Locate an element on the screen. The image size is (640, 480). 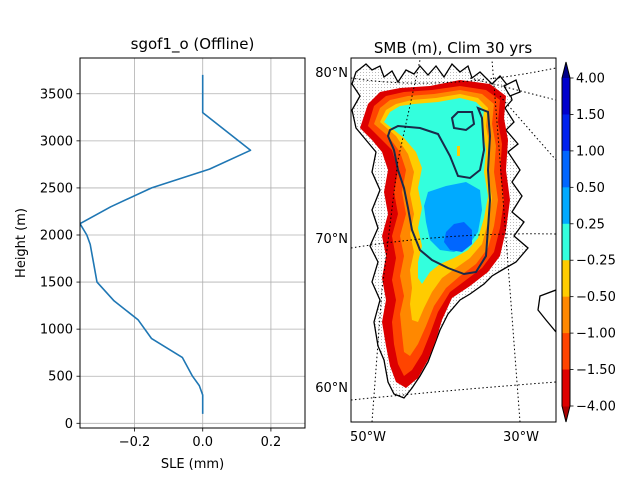
colorbar-tick-label: 1.50 is located at coordinates (590, 115).